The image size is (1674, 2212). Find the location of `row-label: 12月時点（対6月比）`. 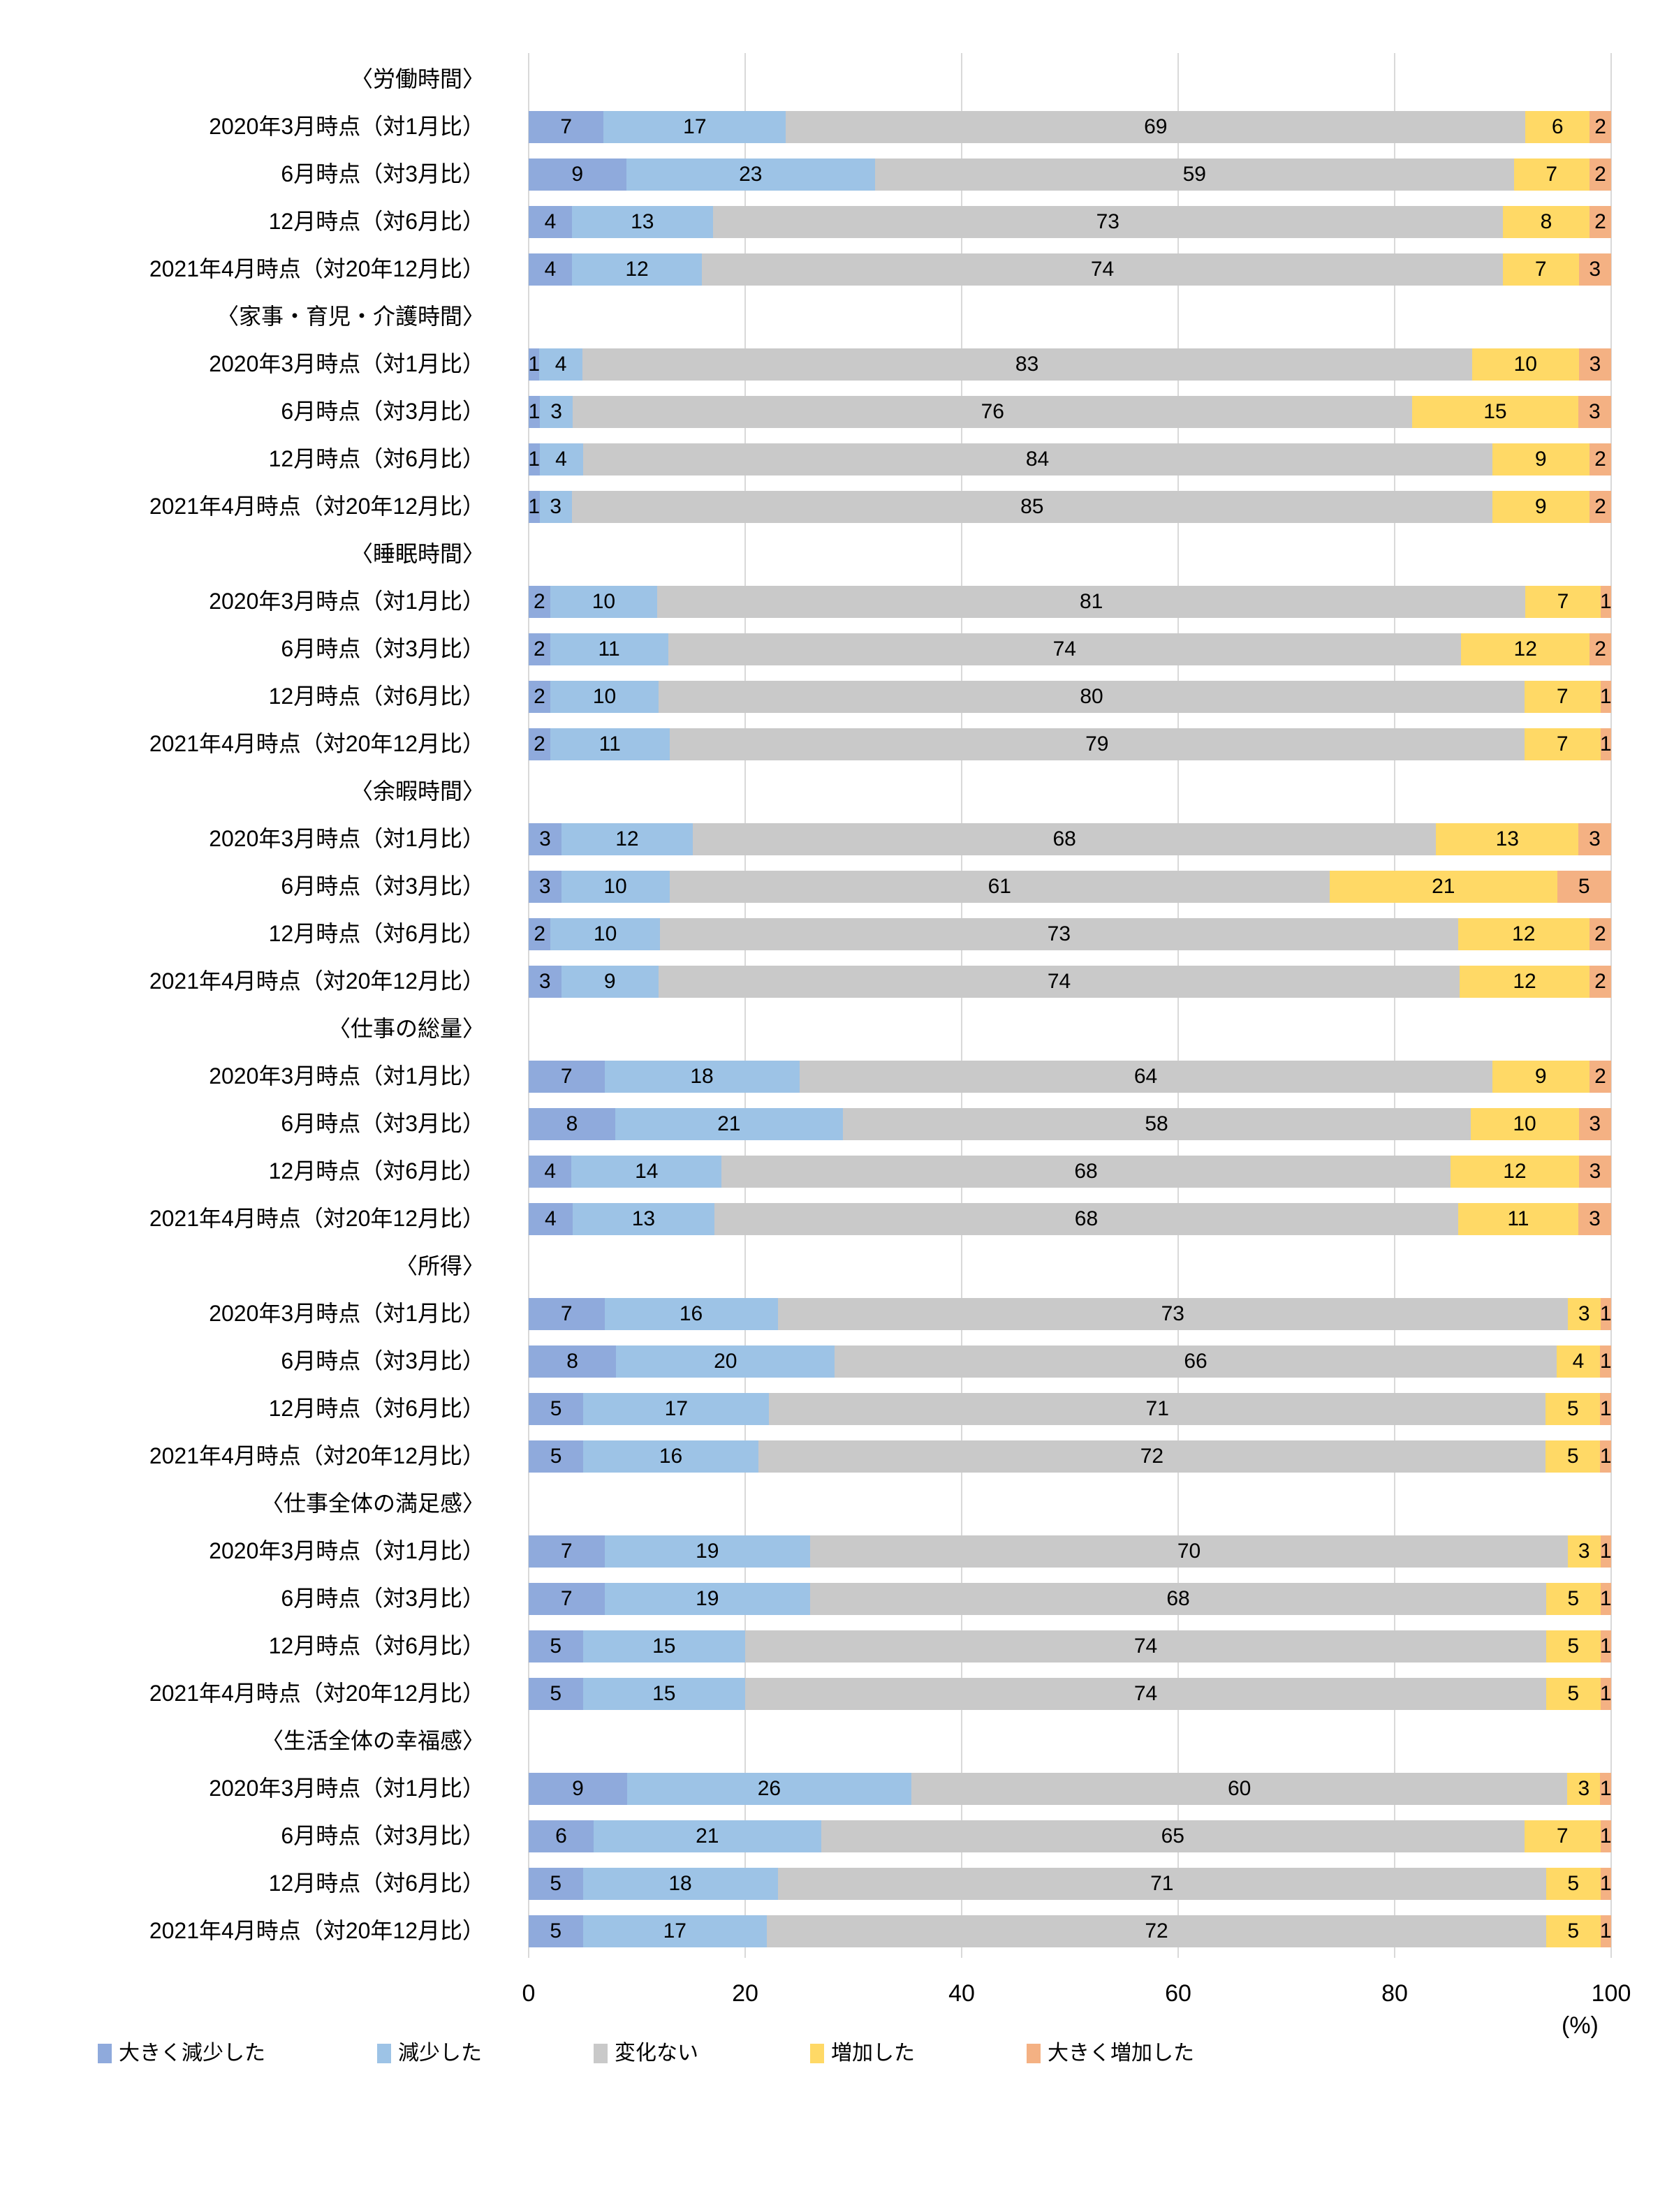

row-label: 12月時点（対6月比） is located at coordinates (376, 459).